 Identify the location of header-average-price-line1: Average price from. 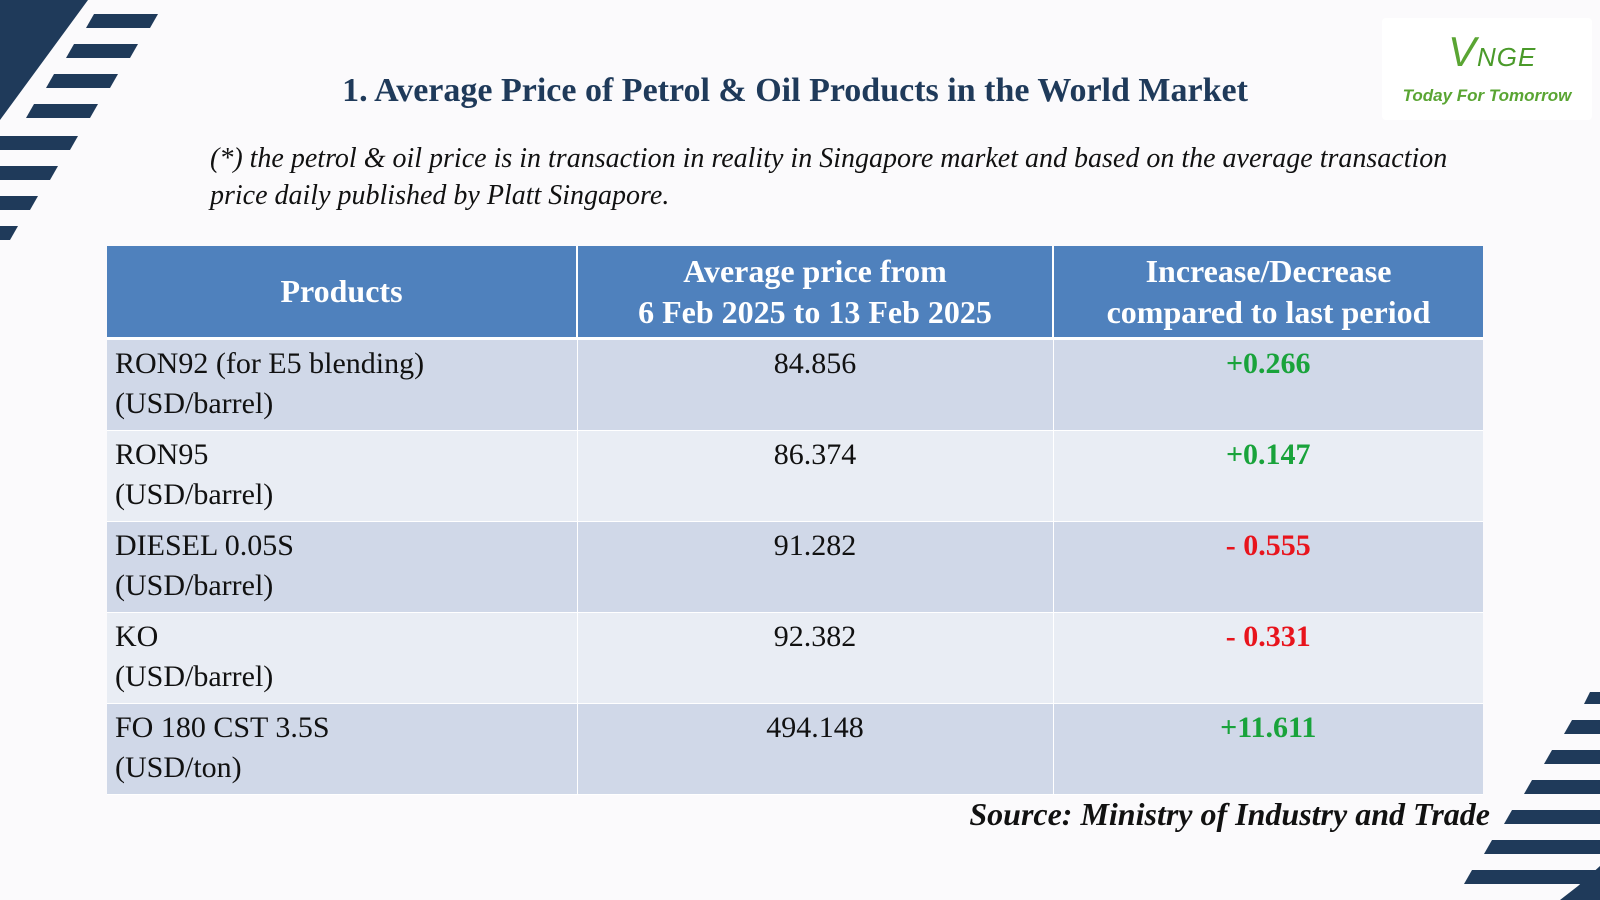
(815, 270).